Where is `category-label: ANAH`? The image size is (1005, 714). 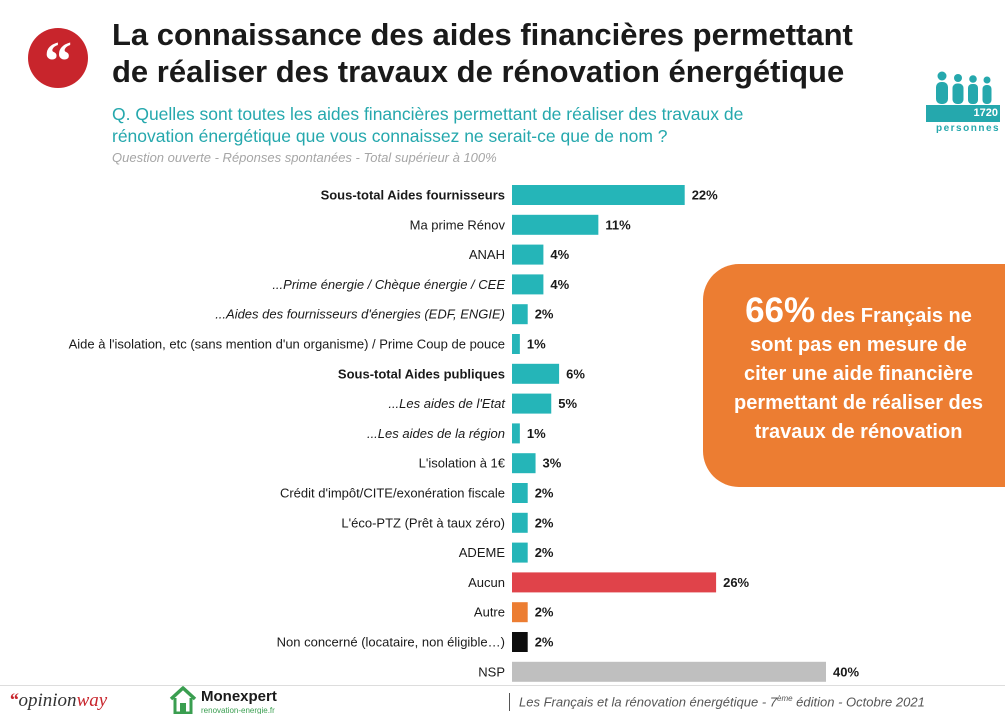
category-label: ANAH is located at coordinates (487, 254).